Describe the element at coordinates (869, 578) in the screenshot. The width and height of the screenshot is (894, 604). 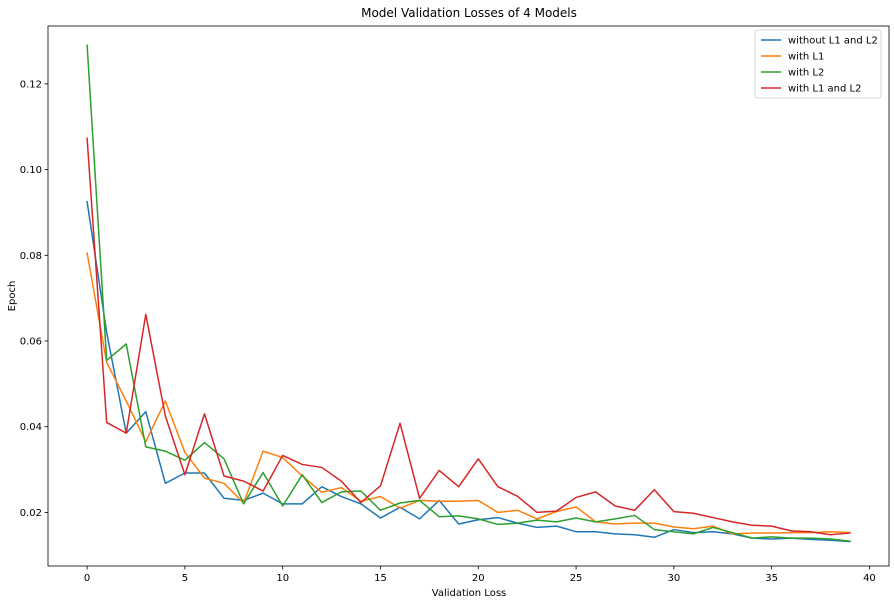
I see `x-tick-label: 40` at that location.